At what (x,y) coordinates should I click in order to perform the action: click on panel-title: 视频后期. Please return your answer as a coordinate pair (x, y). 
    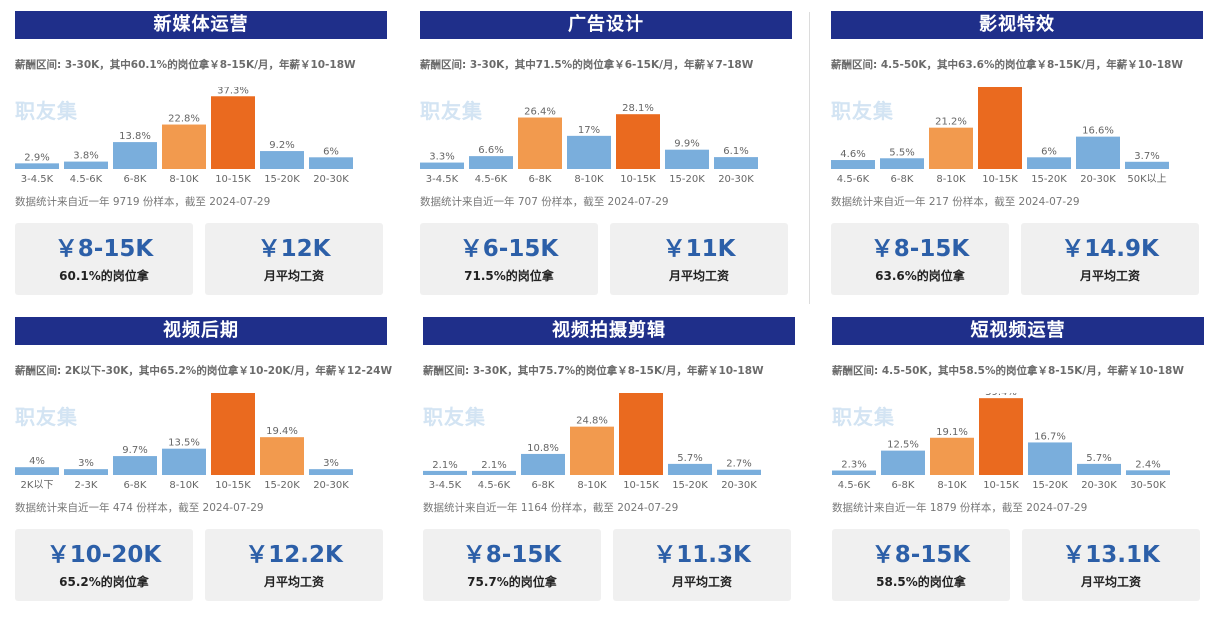
    Looking at the image, I should click on (201, 331).